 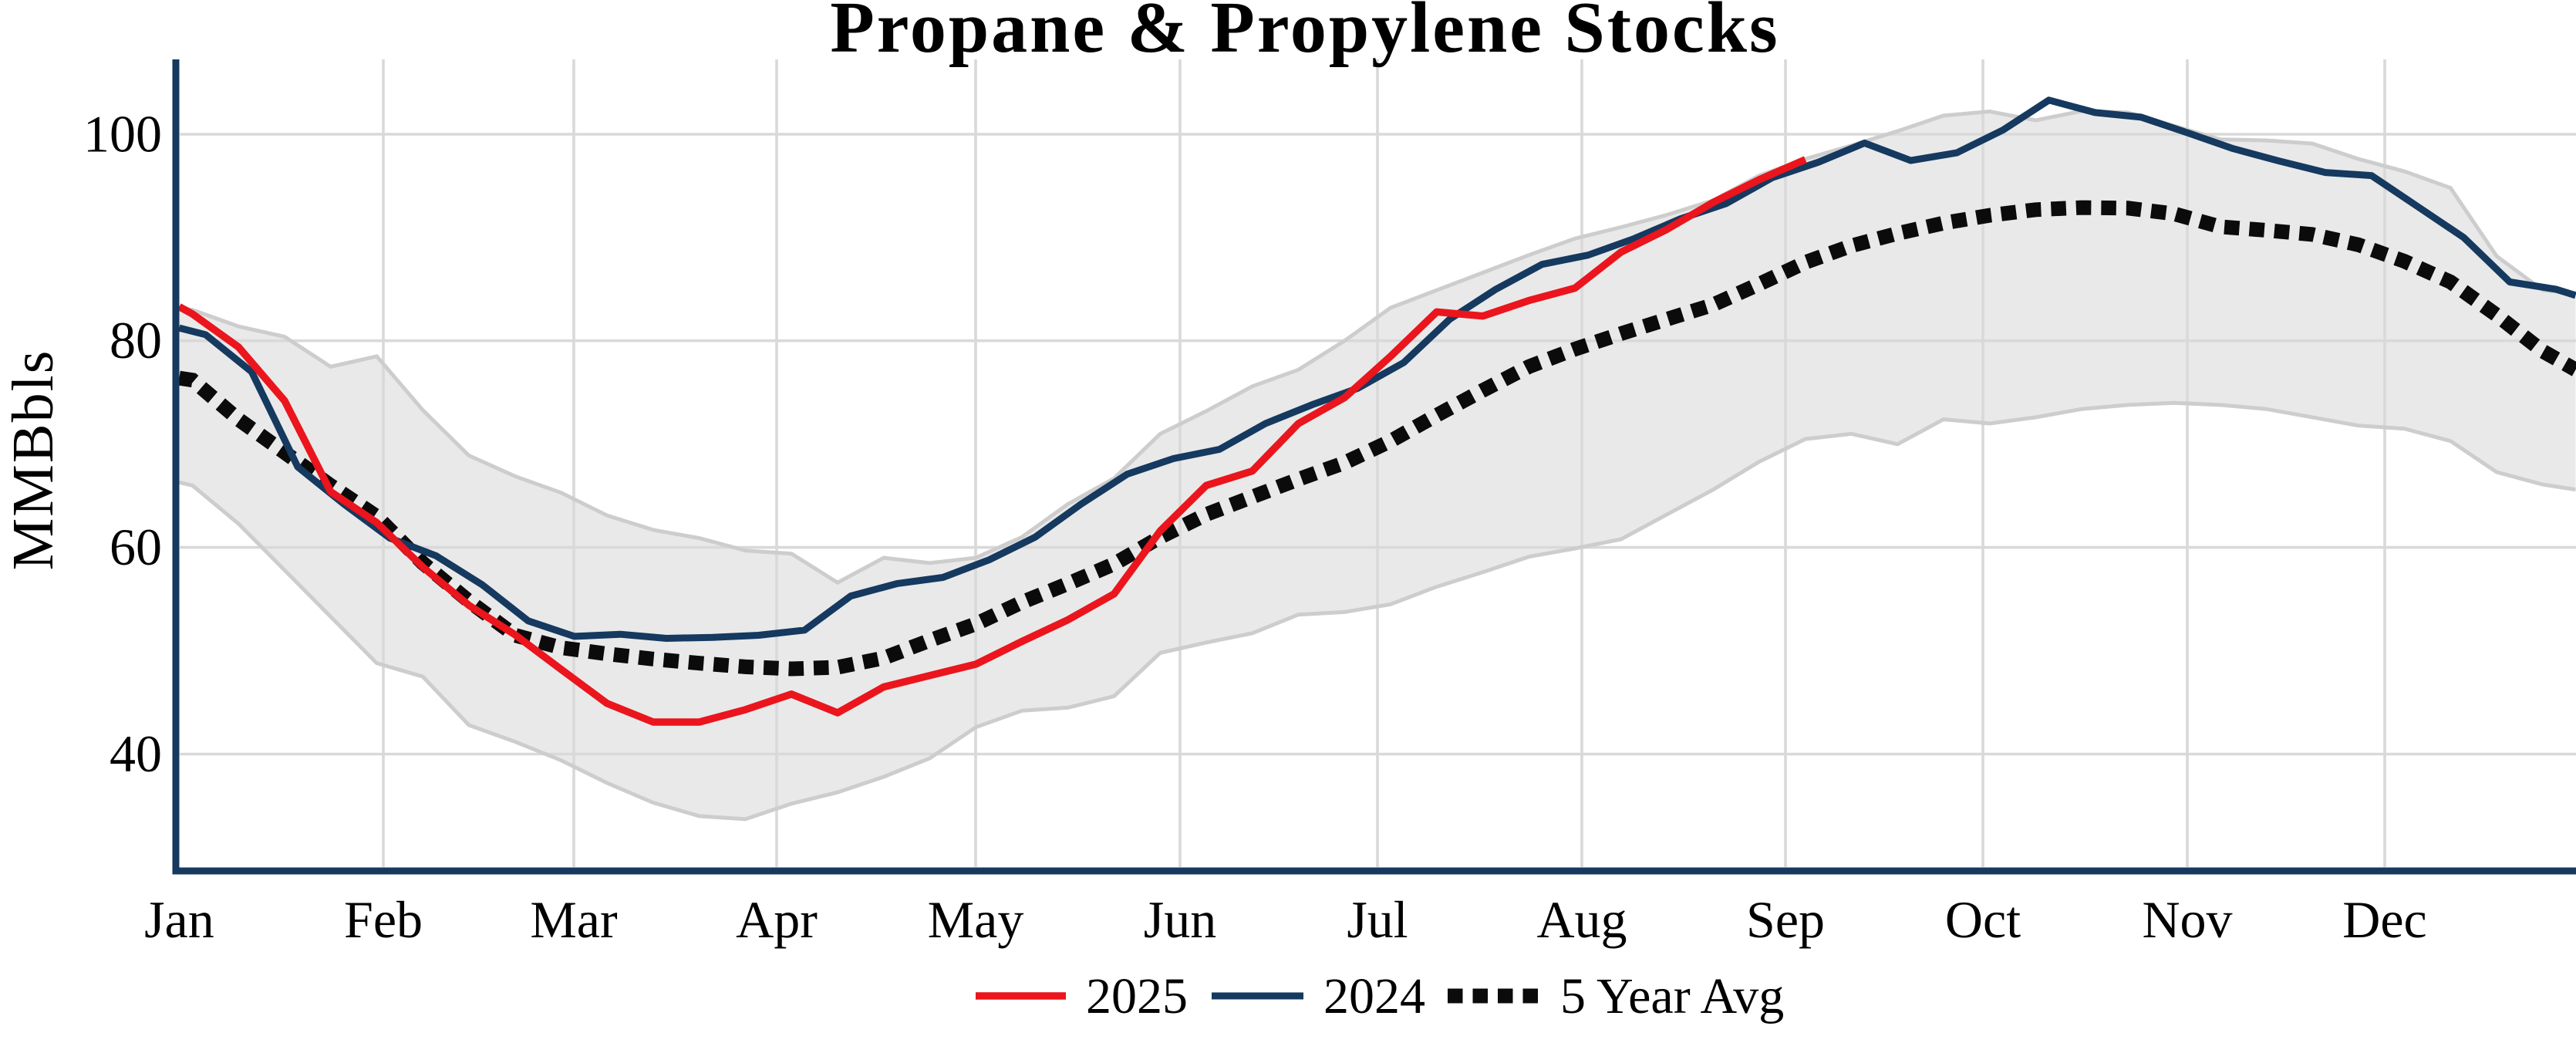 I want to click on svg-text: 40, so click(x=136, y=753).